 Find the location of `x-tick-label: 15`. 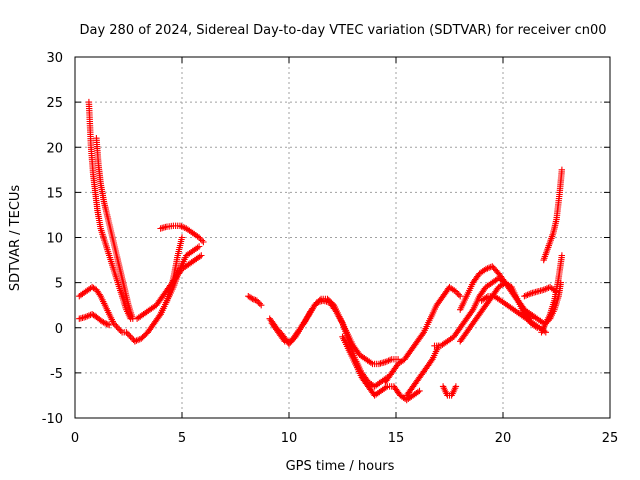

x-tick-label: 15 is located at coordinates (396, 438).